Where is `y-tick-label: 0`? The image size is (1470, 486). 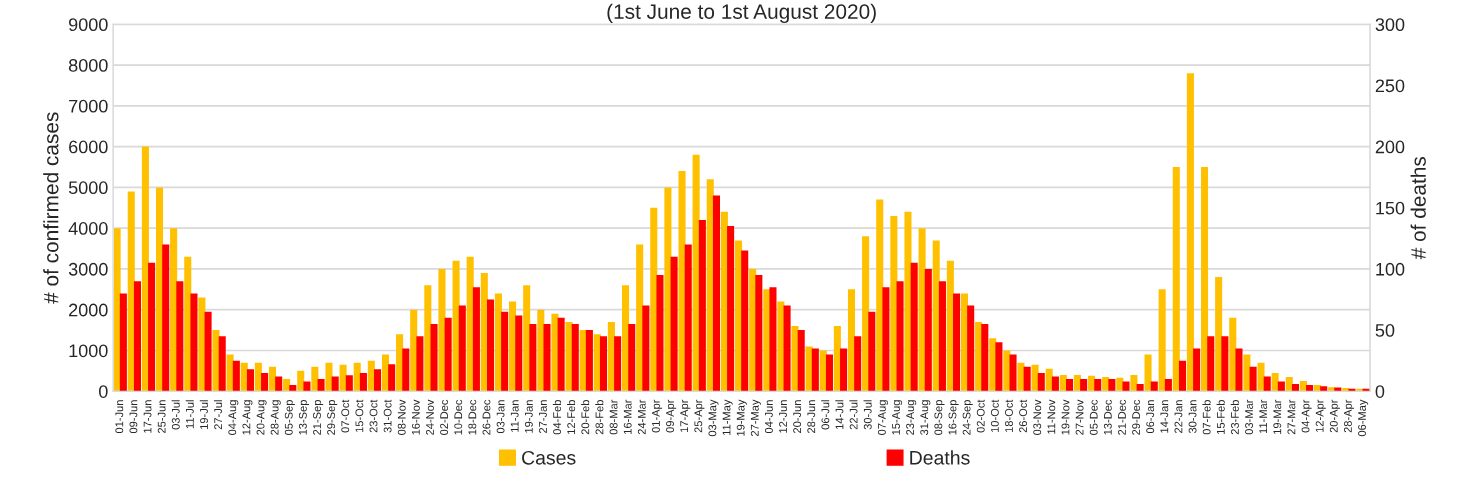
y-tick-label: 0 is located at coordinates (103, 391).